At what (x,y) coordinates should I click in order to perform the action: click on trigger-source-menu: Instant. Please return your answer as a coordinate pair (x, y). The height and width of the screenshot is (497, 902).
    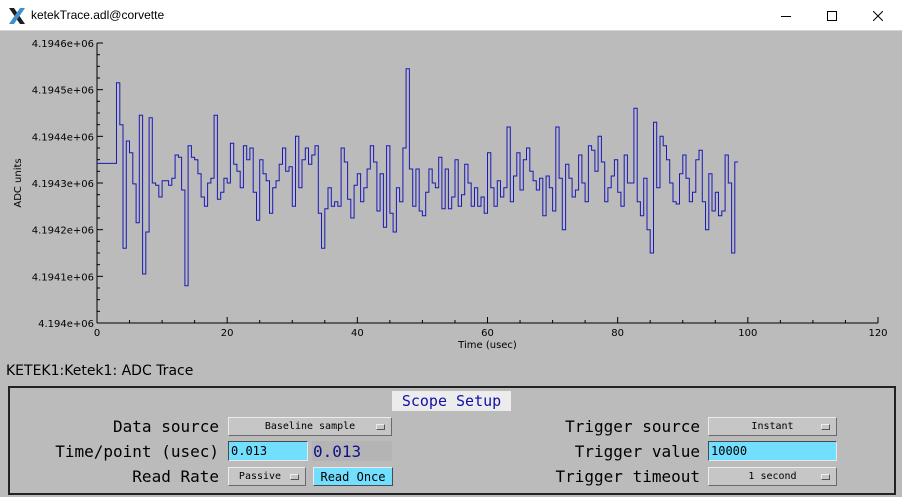
    Looking at the image, I should click on (772, 426).